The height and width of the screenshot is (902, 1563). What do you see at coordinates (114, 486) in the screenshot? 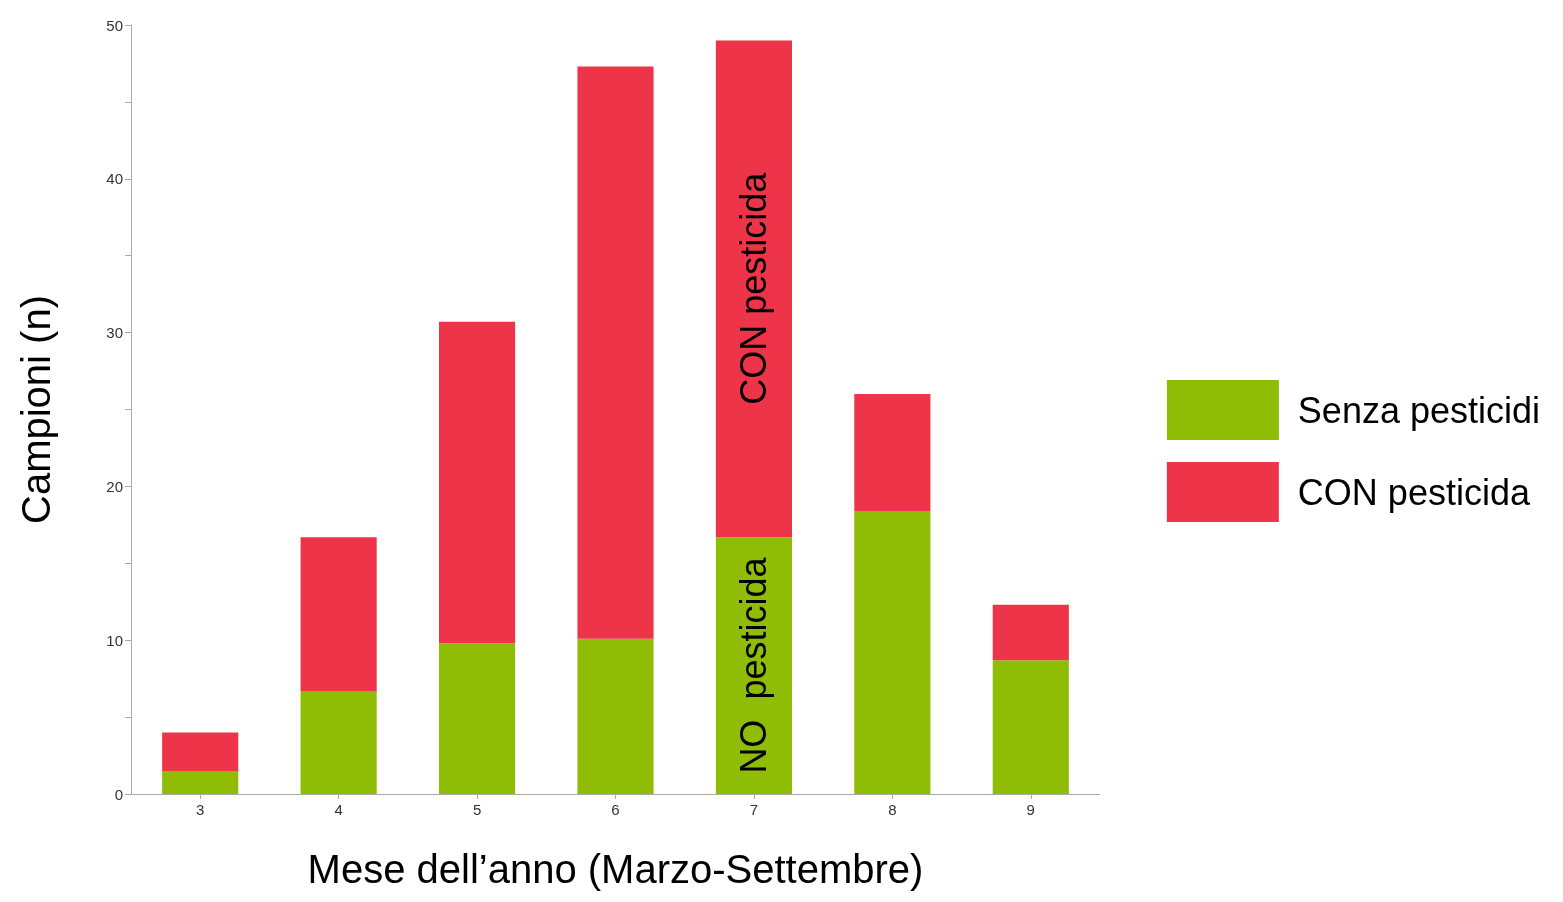
I see `y-tick-label: 20` at bounding box center [114, 486].